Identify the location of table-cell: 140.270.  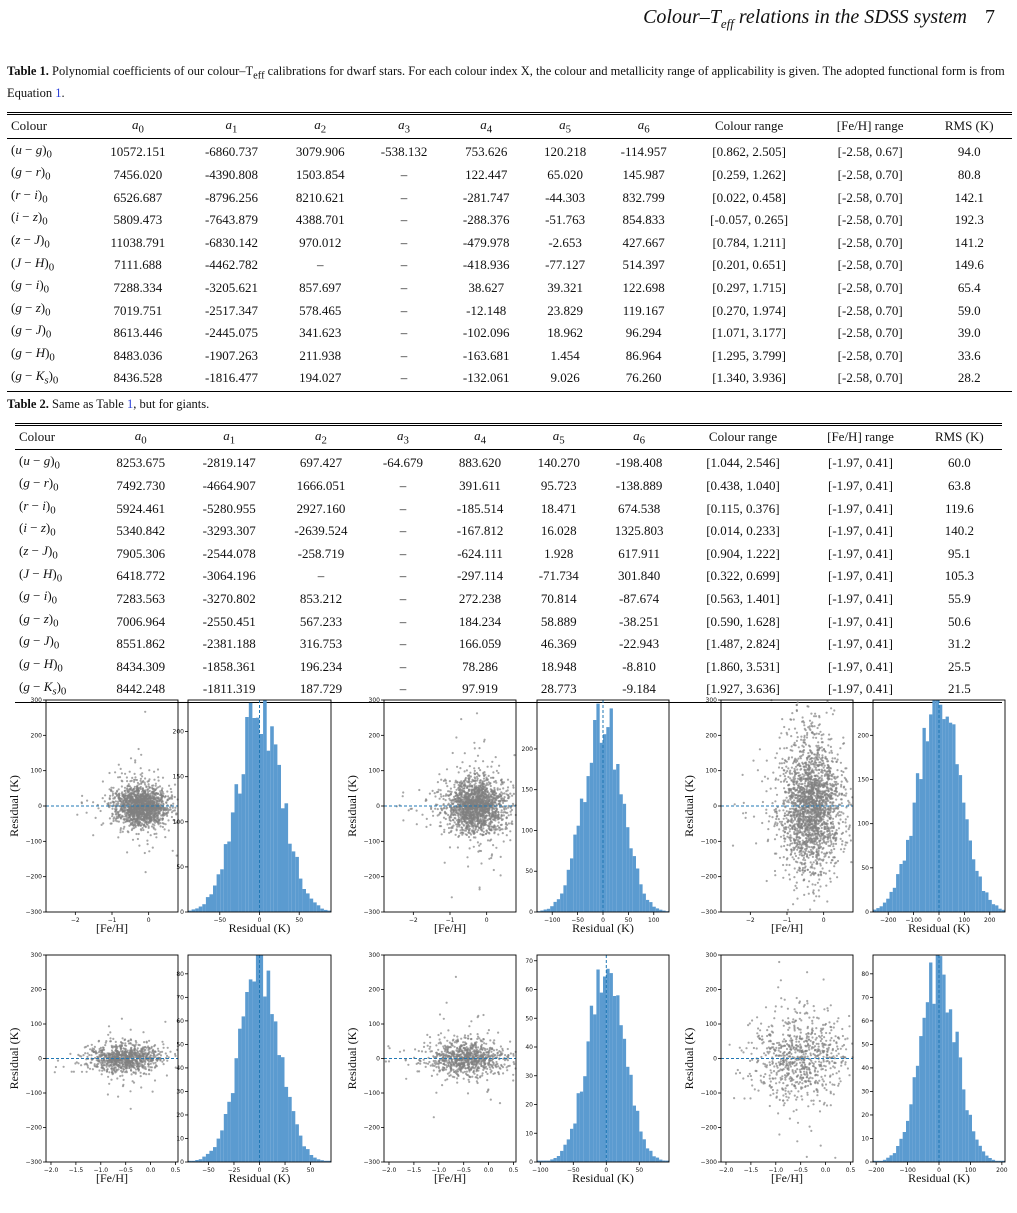
(558, 463).